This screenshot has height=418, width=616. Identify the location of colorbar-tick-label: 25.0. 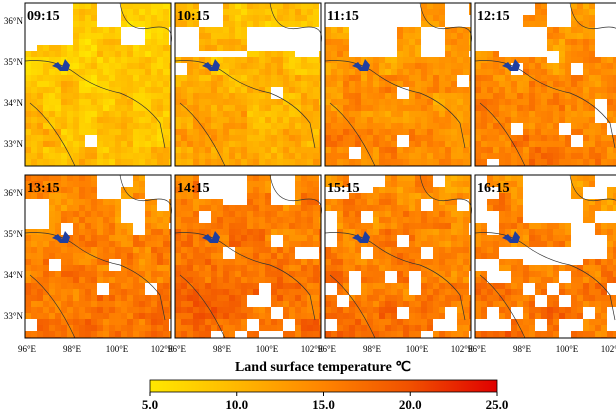
(497, 404).